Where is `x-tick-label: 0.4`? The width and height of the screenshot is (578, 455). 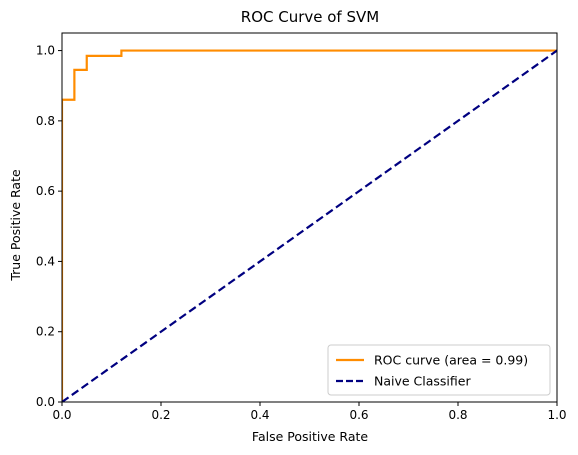
x-tick-label: 0.4 is located at coordinates (259, 415).